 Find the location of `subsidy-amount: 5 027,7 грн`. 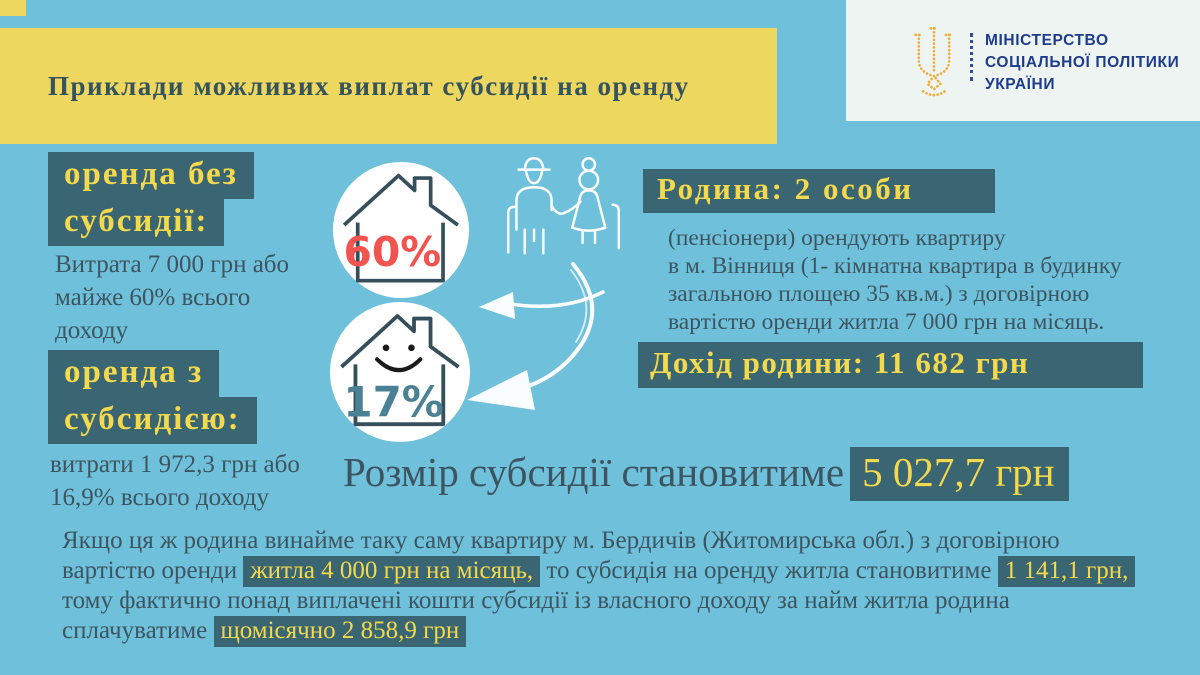

subsidy-amount: 5 027,7 грн is located at coordinates (959, 474).